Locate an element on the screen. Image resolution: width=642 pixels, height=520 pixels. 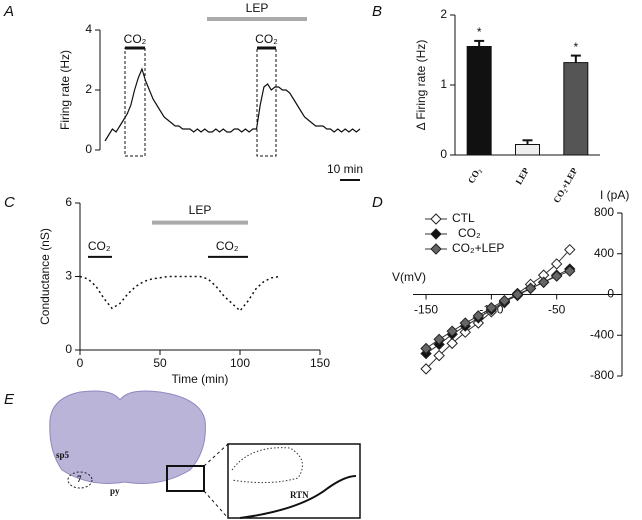
y-tick-label: 400 is located at coordinates (604, 253).